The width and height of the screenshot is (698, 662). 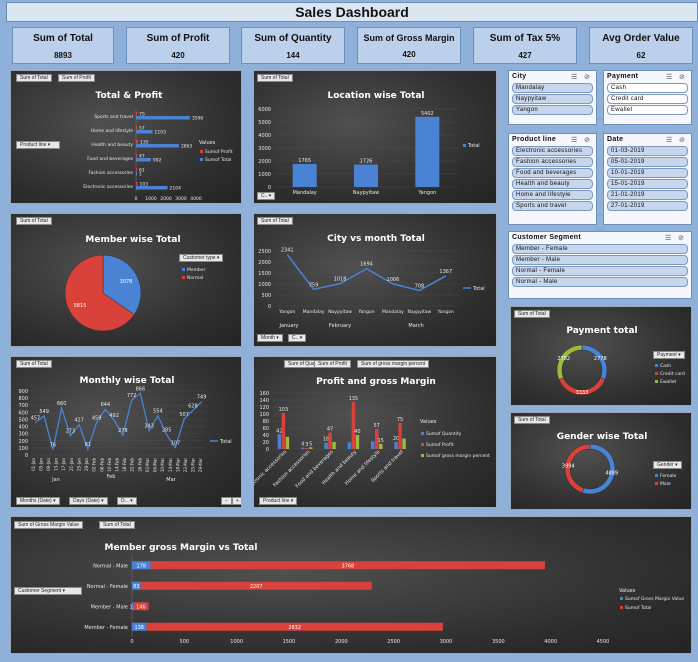 What do you see at coordinates (63, 45) in the screenshot?
I see `kpi-sum-total: Sum of Total 8893` at bounding box center [63, 45].